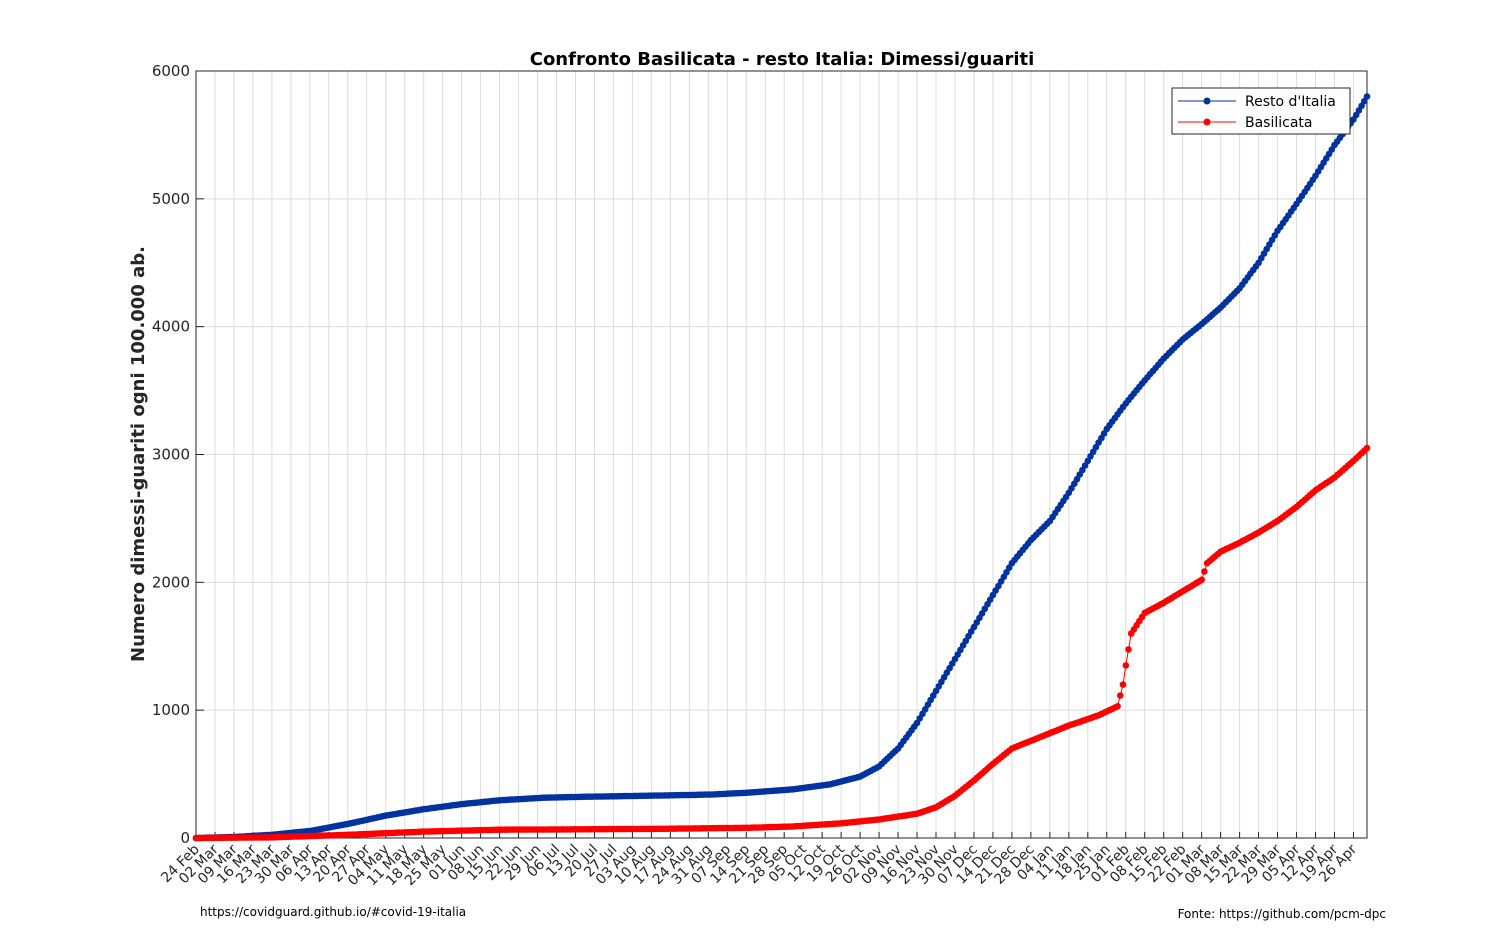 The image size is (1511, 942). Describe the element at coordinates (1207, 122) in the screenshot. I see `legend-marker-basilicata` at that location.